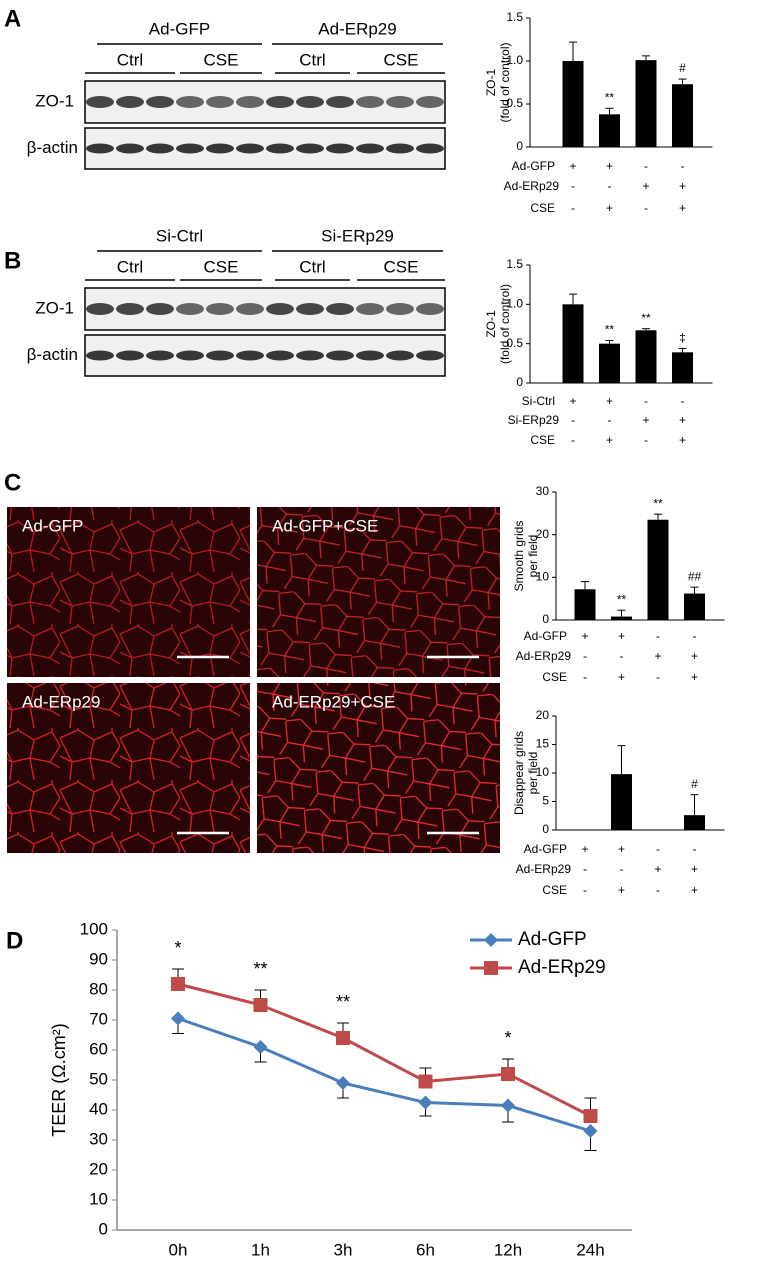  Describe the element at coordinates (514, 343) in the screenshot. I see `y-tick-label: 0.5` at that location.